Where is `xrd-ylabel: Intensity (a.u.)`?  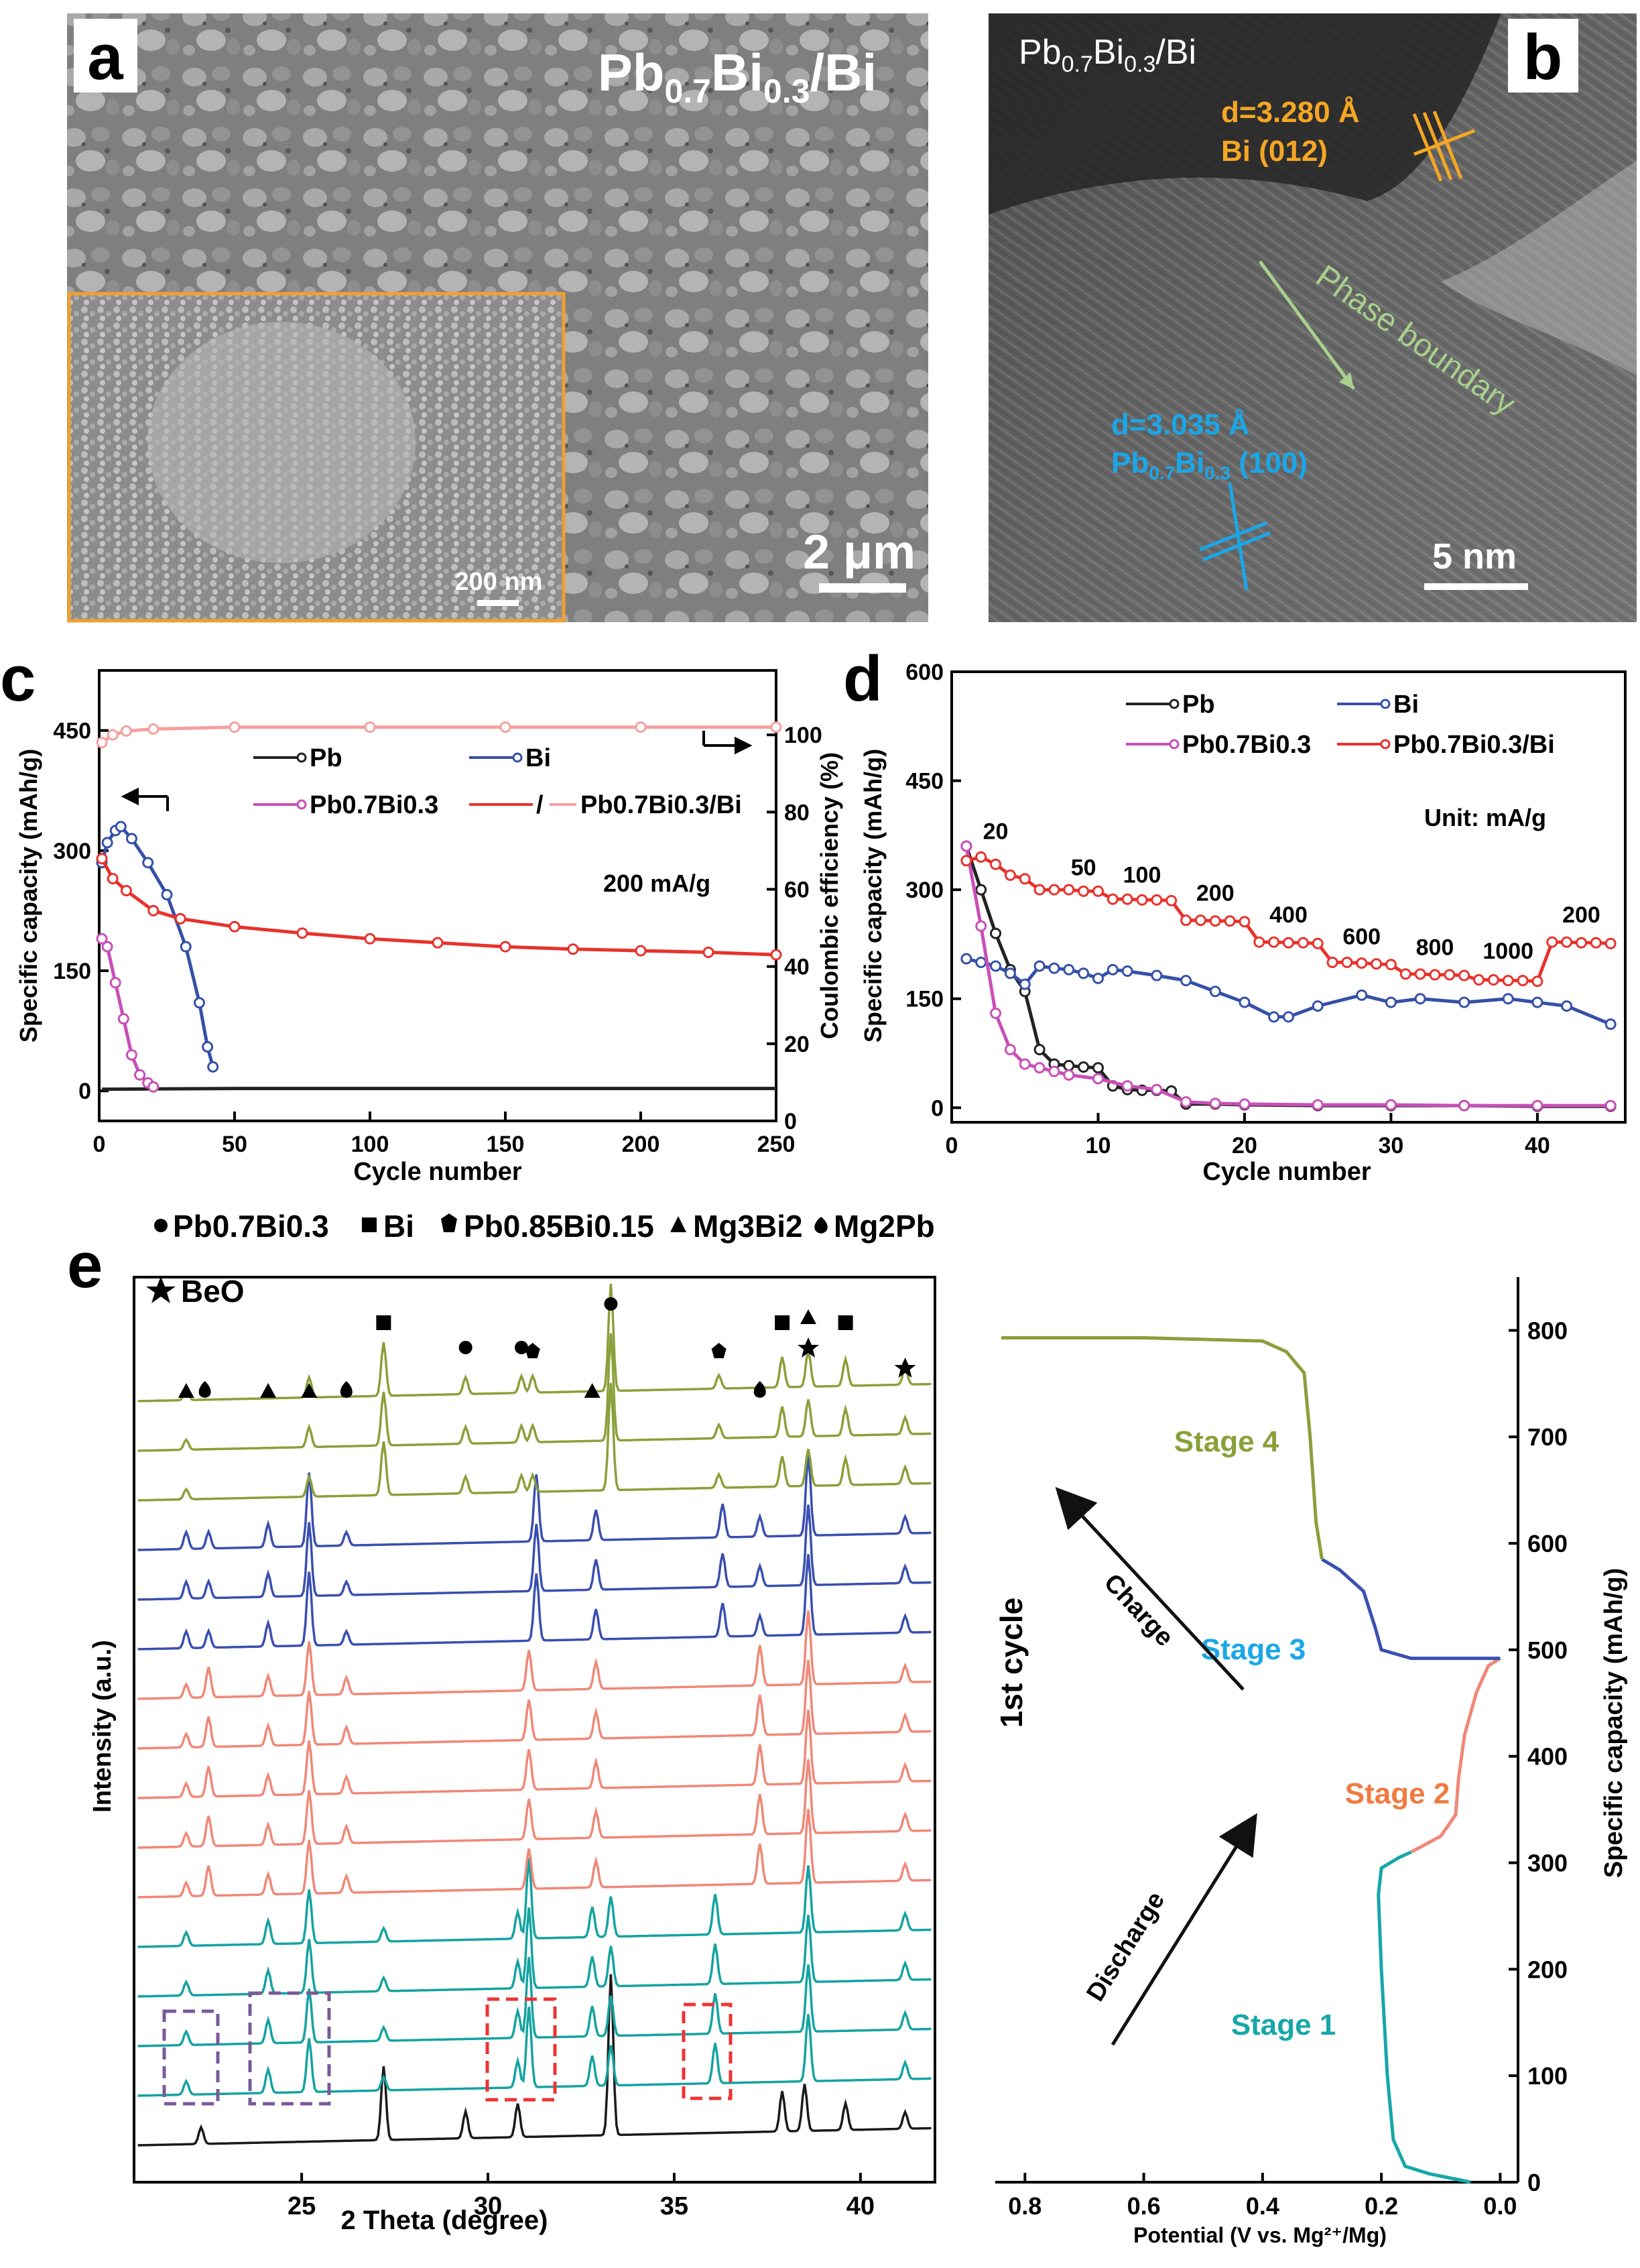
xrd-ylabel: Intensity (a.u.) is located at coordinates (102, 1726).